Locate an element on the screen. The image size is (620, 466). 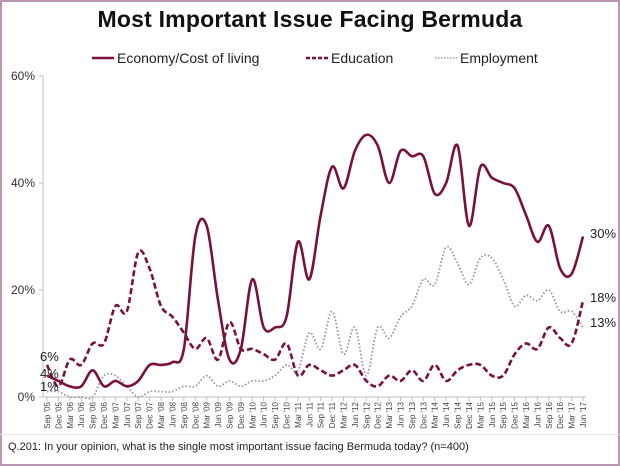
x-tick-label: Sep '14 is located at coordinates (458, 414).